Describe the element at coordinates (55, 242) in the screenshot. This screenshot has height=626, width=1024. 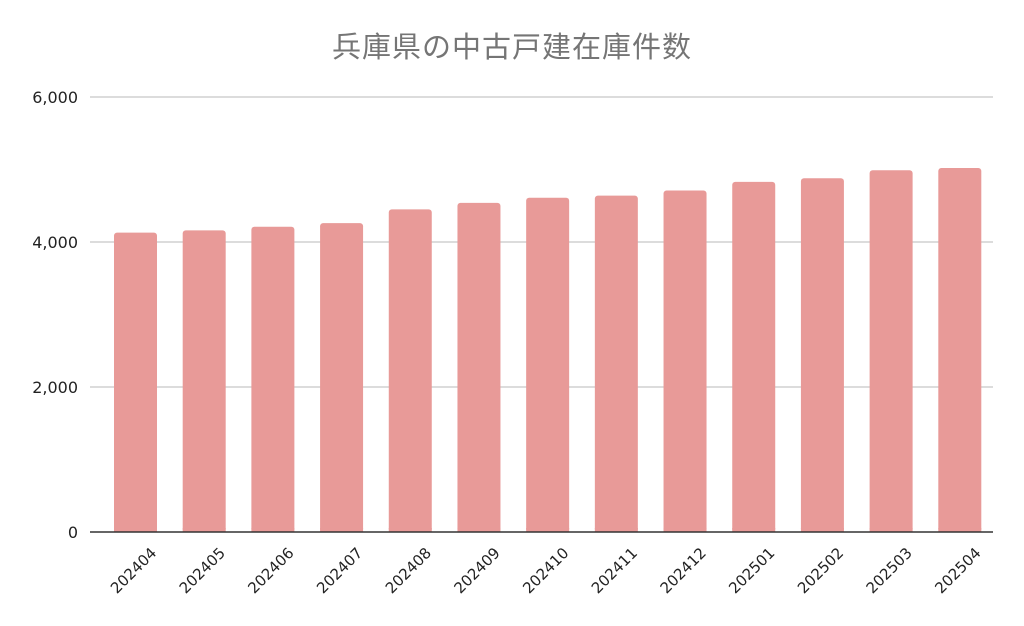
I see `y-tick-label: 4,000` at that location.